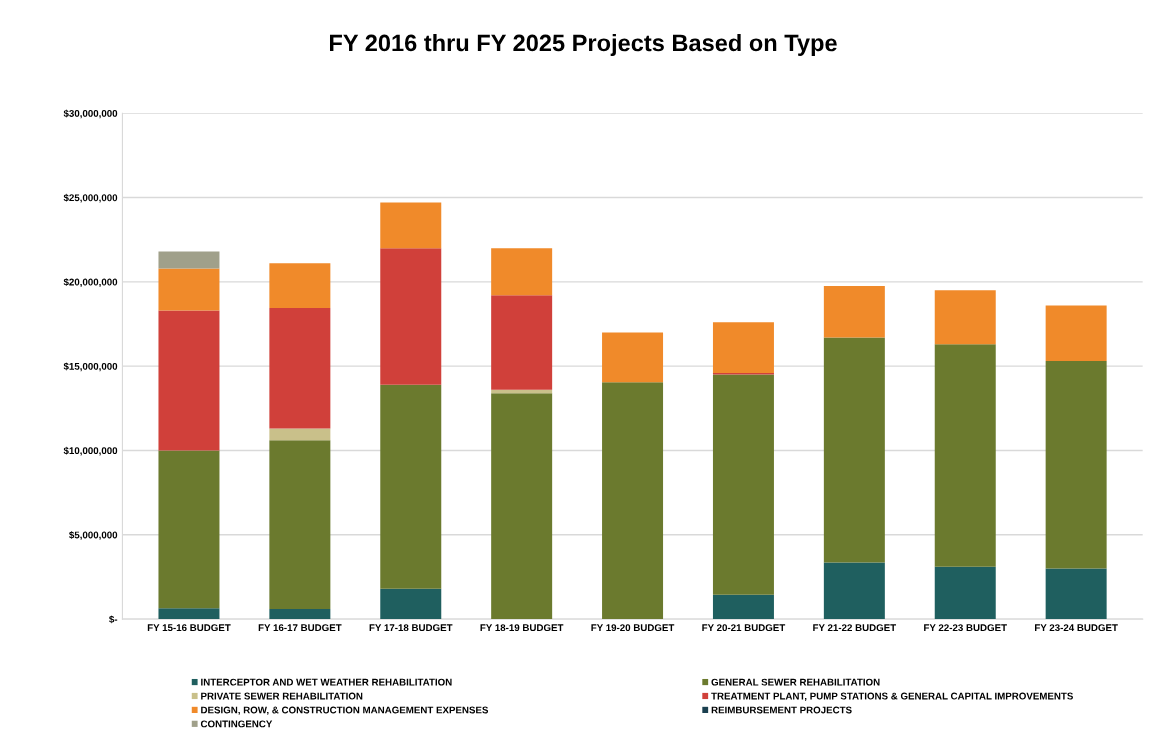 This screenshot has height=755, width=1166. What do you see at coordinates (90, 114) in the screenshot?
I see `y-tick-label: $30,000,000` at bounding box center [90, 114].